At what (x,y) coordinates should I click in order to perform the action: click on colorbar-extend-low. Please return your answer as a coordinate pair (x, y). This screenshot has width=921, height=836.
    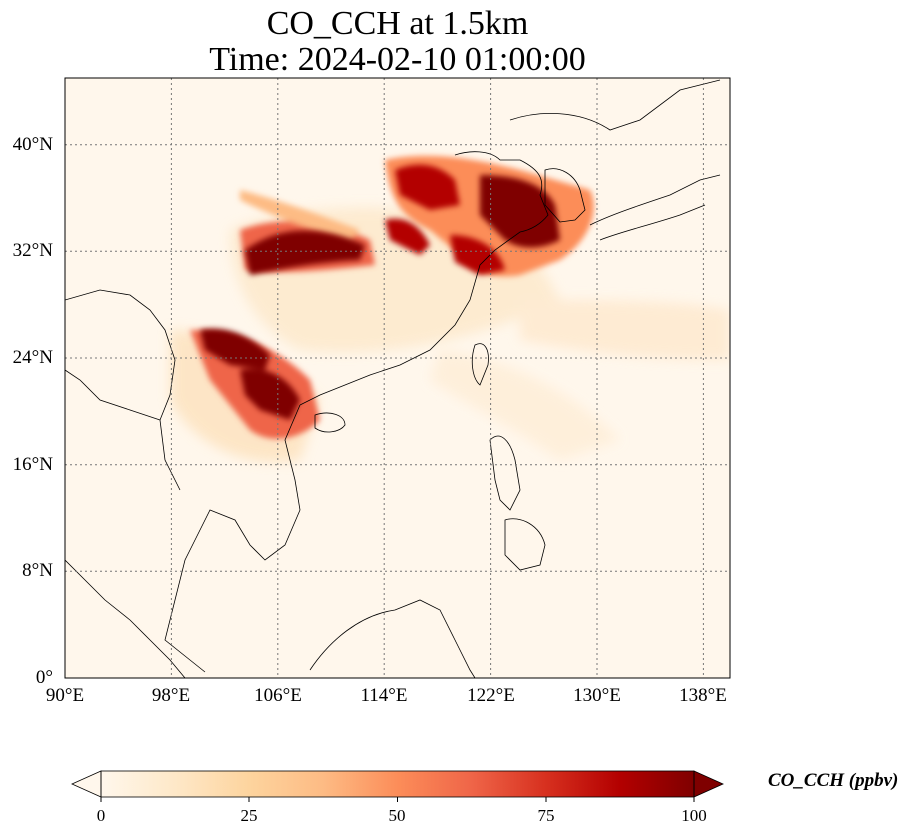
    Looking at the image, I should click on (86, 784).